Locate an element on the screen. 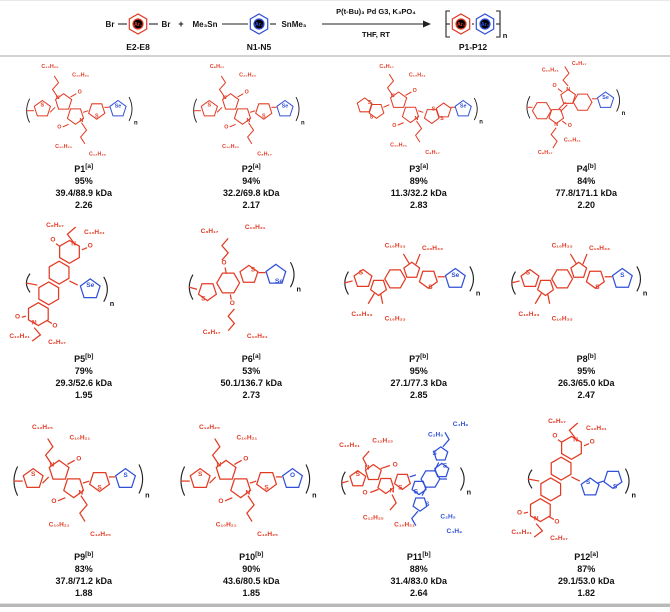 Image resolution: width=670 pixels, height=612 pixels. structure-p12: N O O N O O S Sn C₈H₁₇ C₁₀H₂₁ C₁₀H₂₁ C₈H₁₇ is located at coordinates (574, 480).